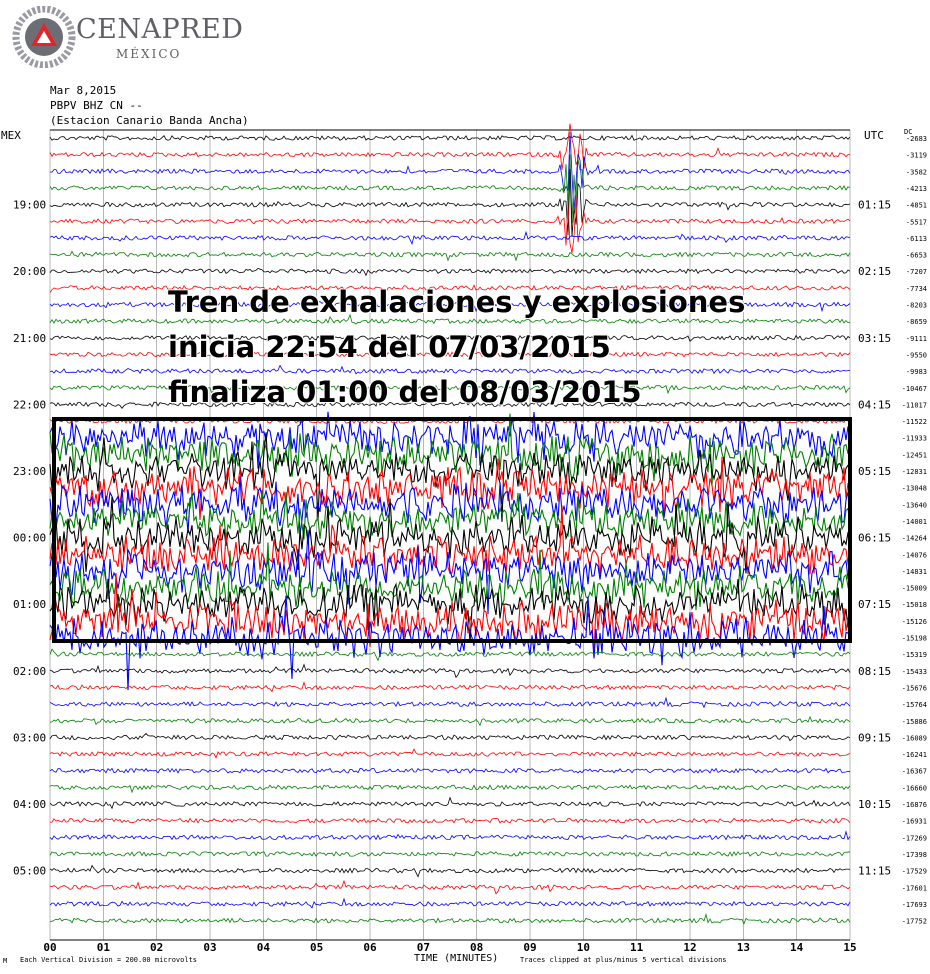 This screenshot has width=930, height=974. I want to click on dc-offset-label-23: -14001, so click(914, 522).